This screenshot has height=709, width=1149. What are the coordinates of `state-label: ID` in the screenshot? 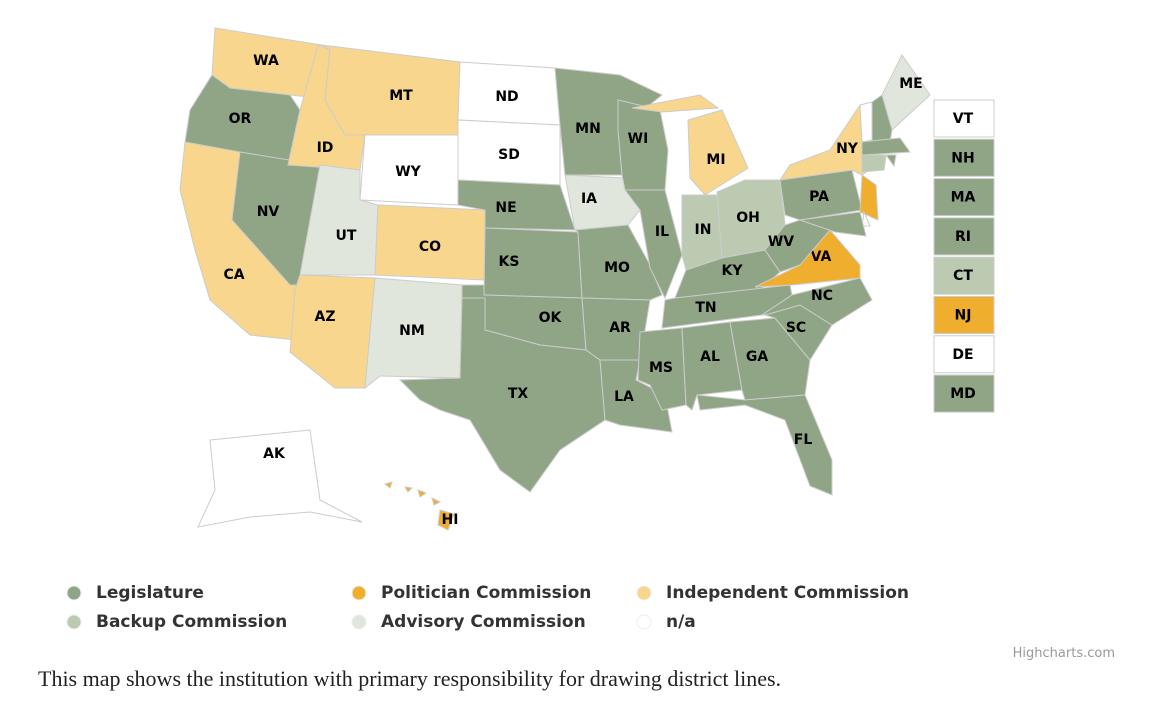 It's located at (325, 148).